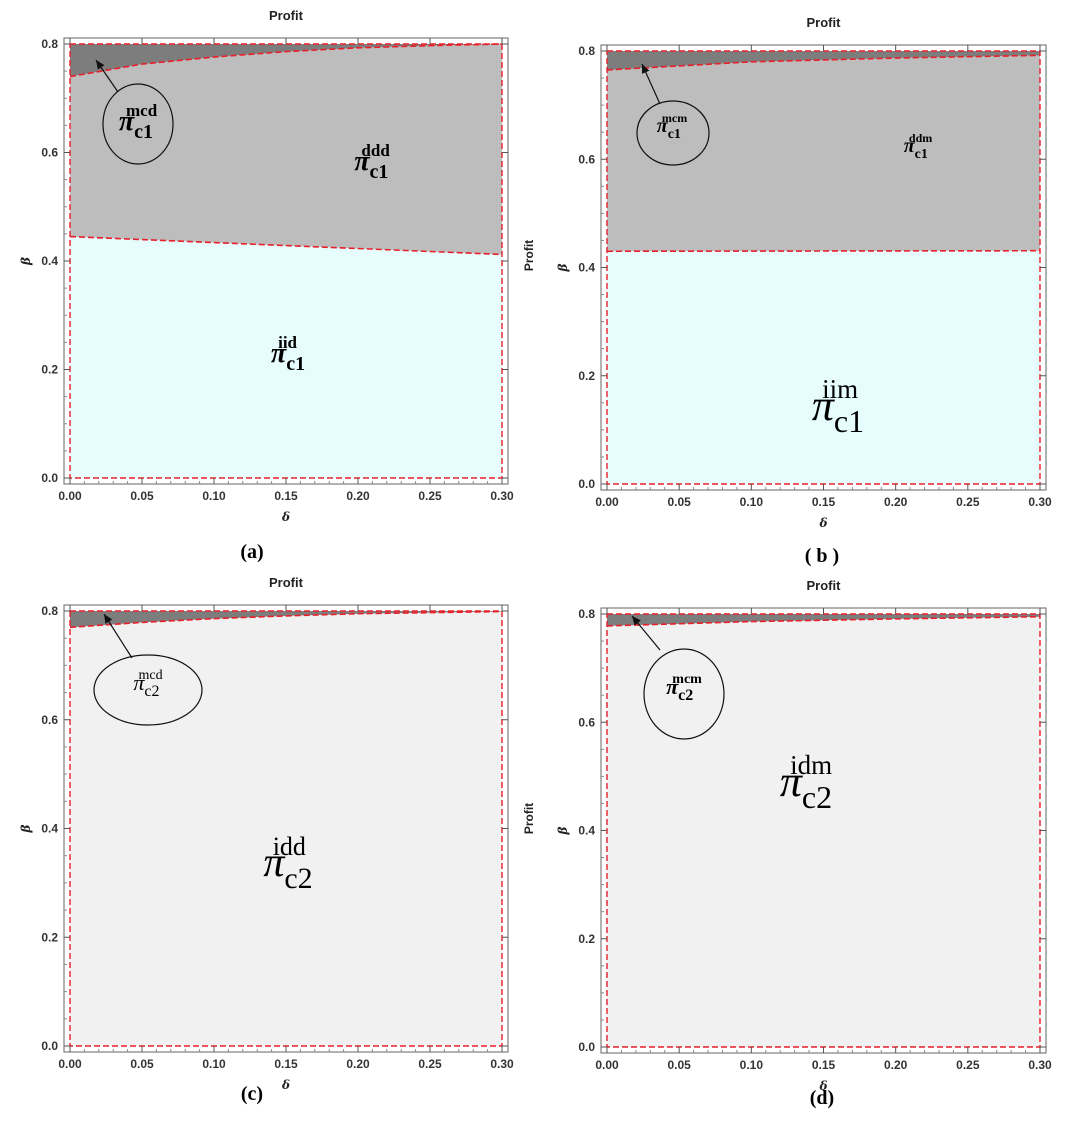  I want to click on boundary-idd, so click(286, 619).